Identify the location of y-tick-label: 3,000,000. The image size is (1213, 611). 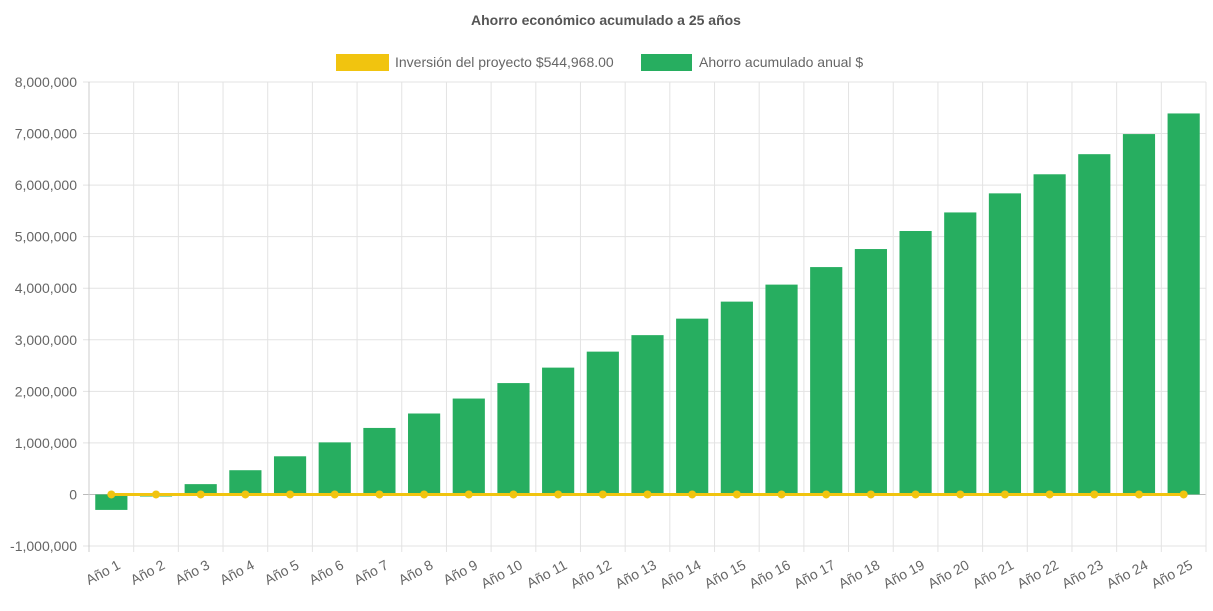
(46, 340).